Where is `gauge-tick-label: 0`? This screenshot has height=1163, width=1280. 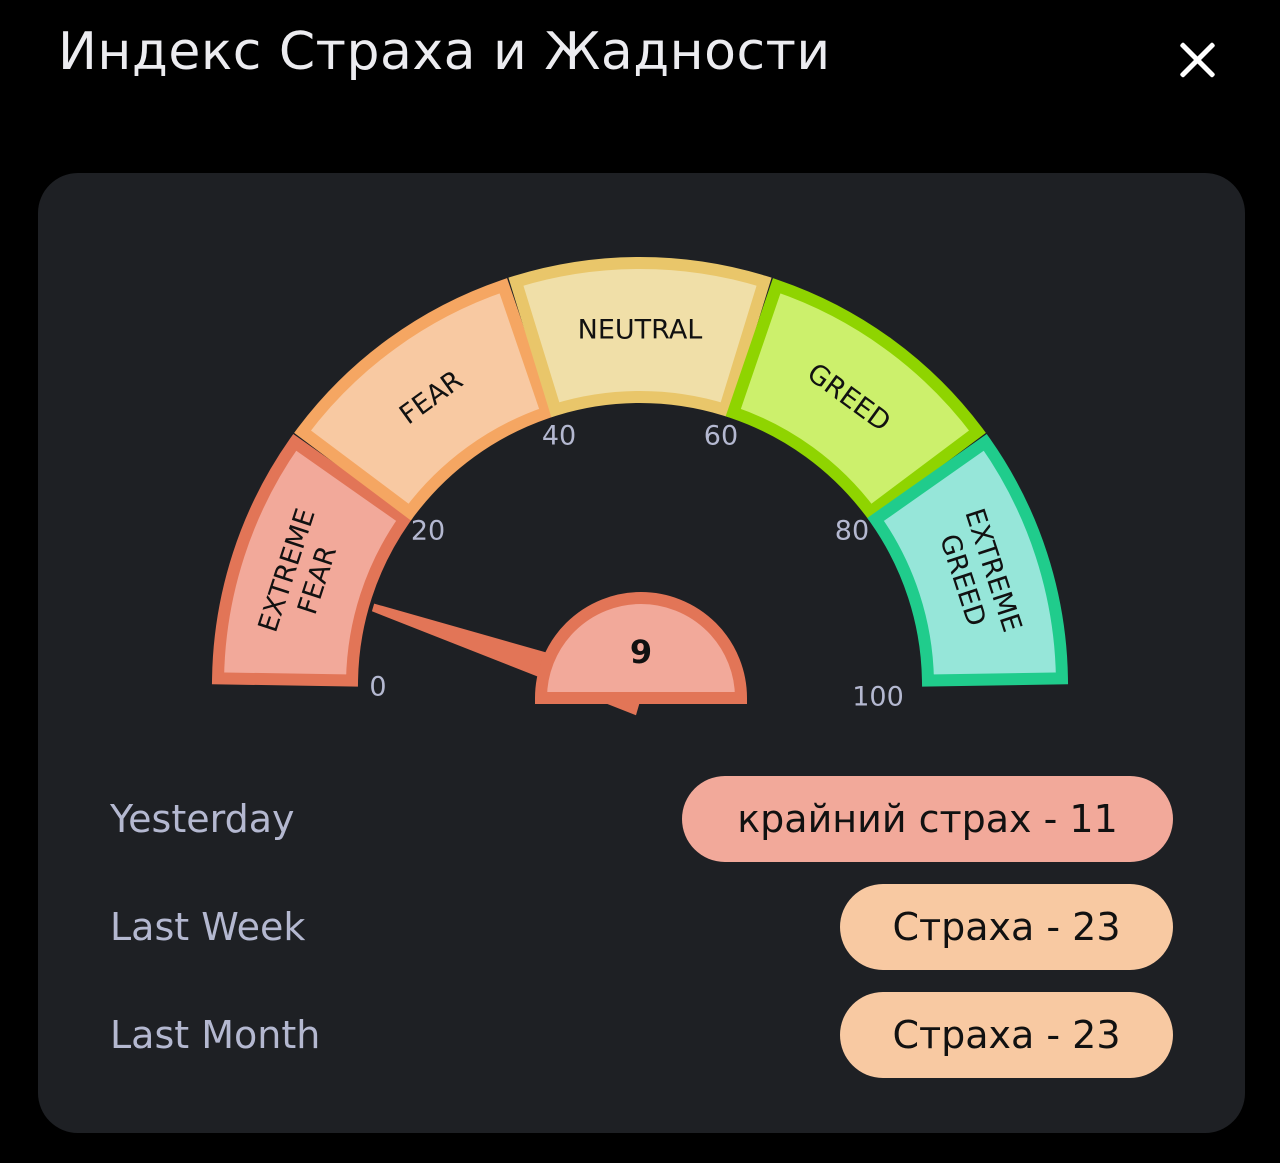 gauge-tick-label: 0 is located at coordinates (377, 687).